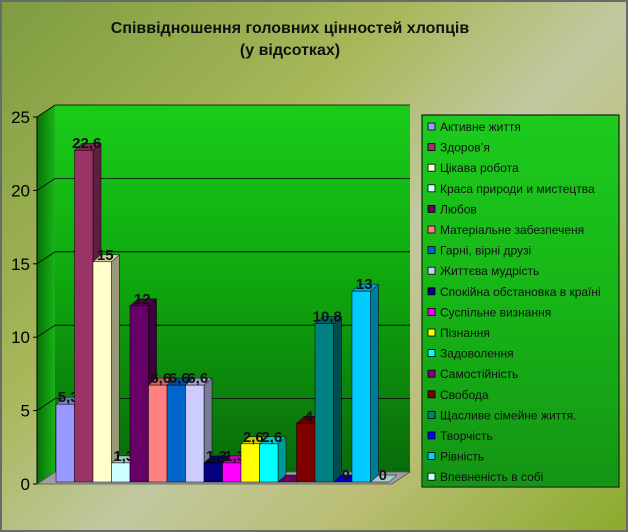 This screenshot has height=532, width=628. Describe the element at coordinates (465, 333) in the screenshot. I see `legend-entry: Пізнання` at that location.